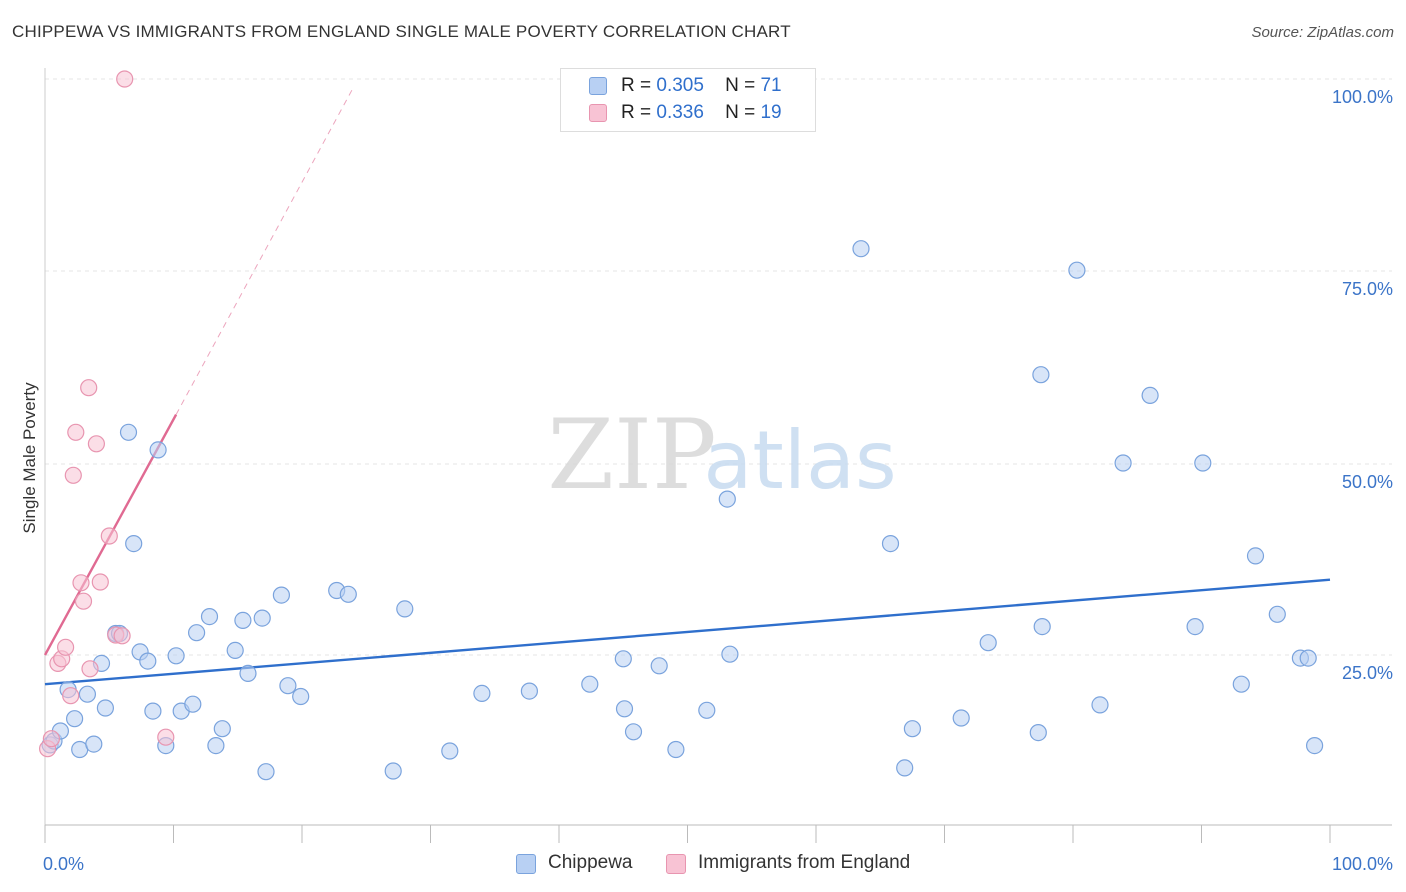  I want to click on bottom-legend-swatch-england, so click(676, 864).